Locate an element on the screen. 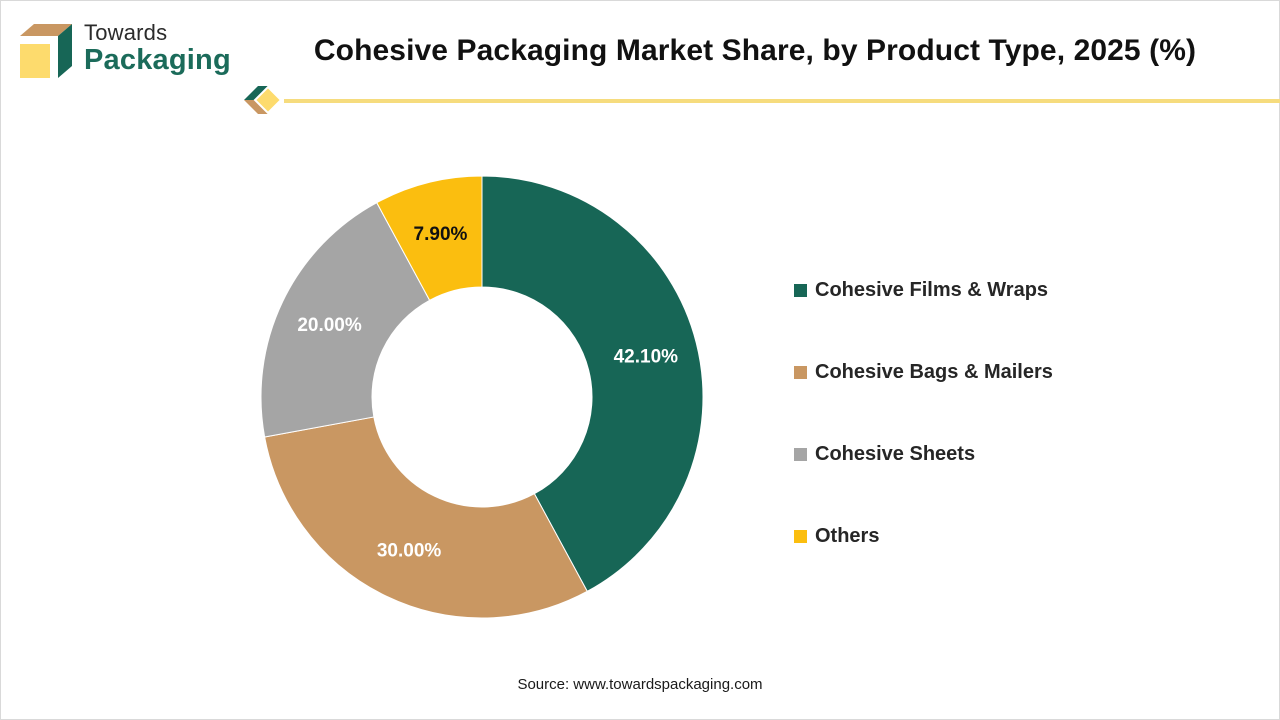 The image size is (1280, 720). legend-item: Cohesive Sheets is located at coordinates (884, 454).